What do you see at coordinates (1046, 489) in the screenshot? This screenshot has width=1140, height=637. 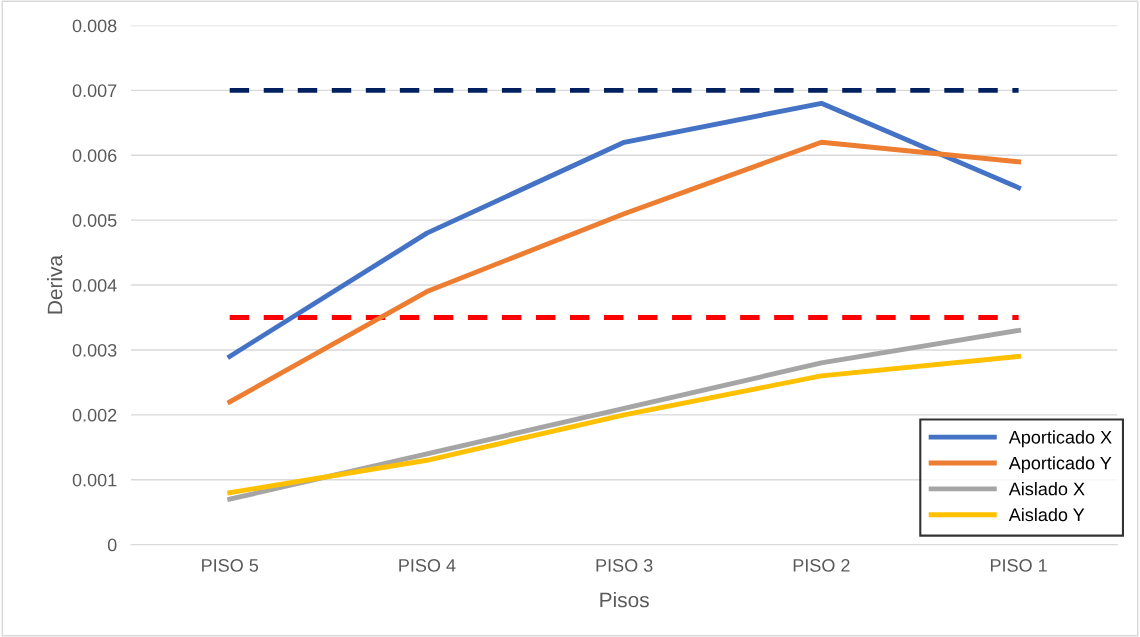 I see `legend-label: Aislado X` at bounding box center [1046, 489].